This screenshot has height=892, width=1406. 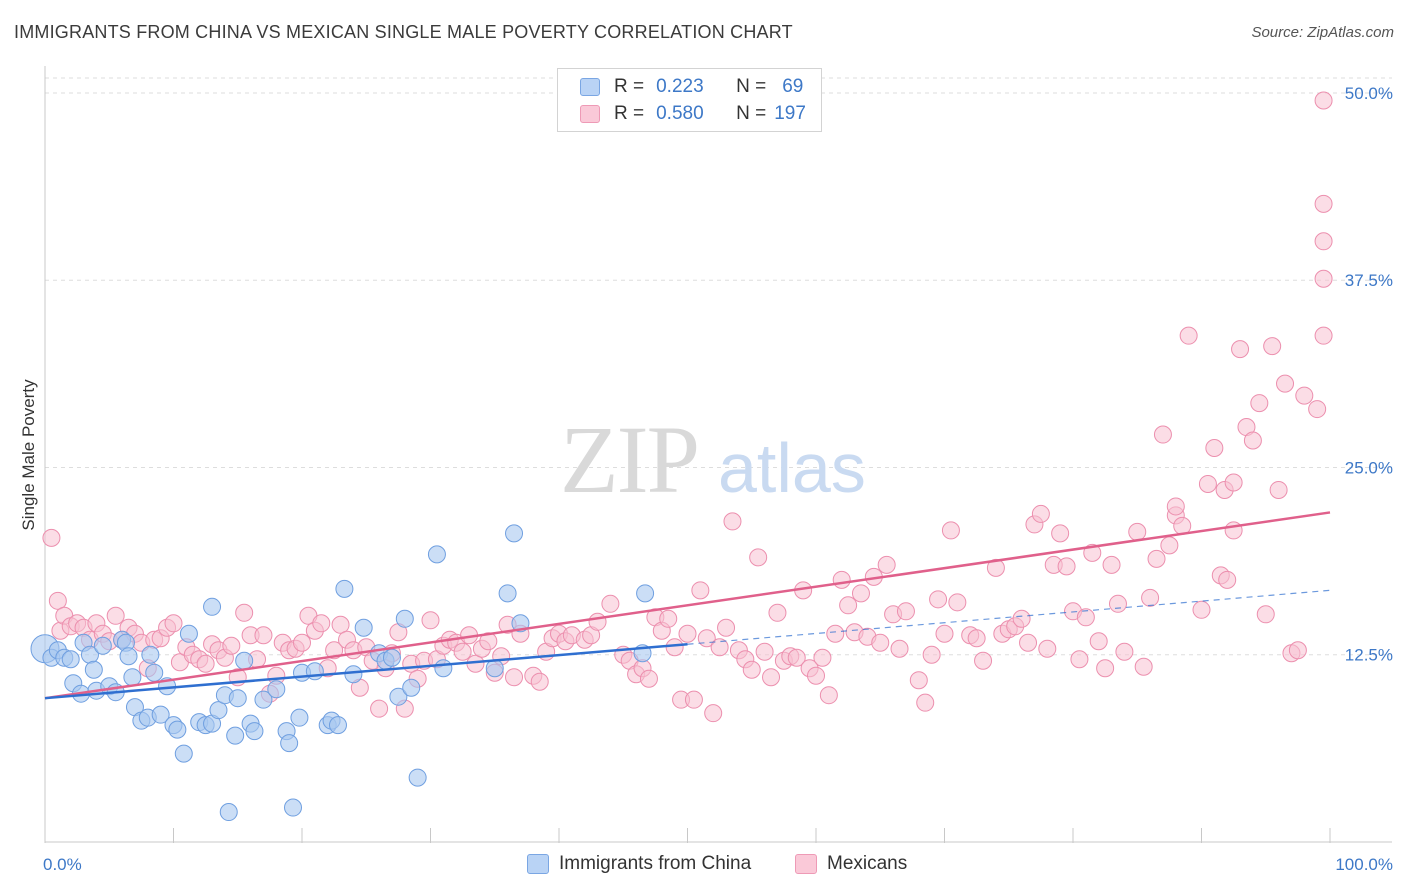 I want to click on china-r-label: R =, so click(x=629, y=86).